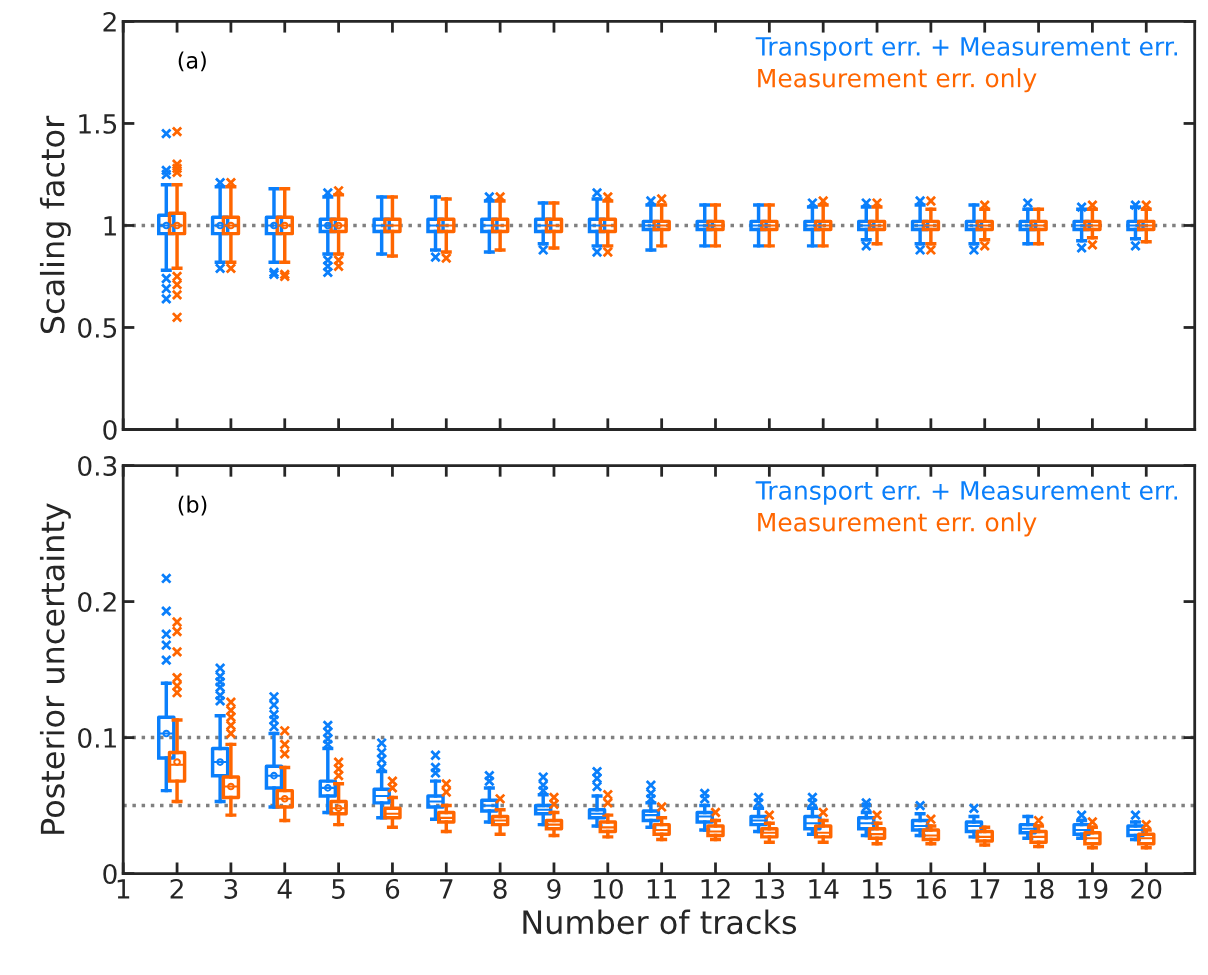 The image size is (1208, 975). What do you see at coordinates (770, 888) in the screenshot?
I see `x-tick-label: 13` at bounding box center [770, 888].